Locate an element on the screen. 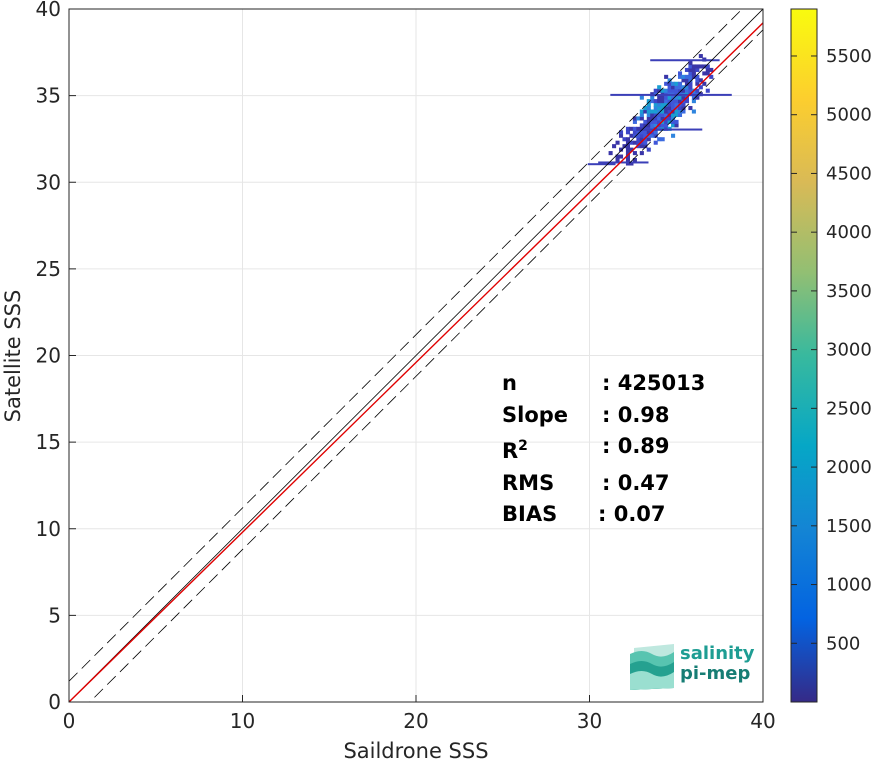 Image resolution: width=879 pixels, height=764 pixels. colorbar-tick-label: 500 is located at coordinates (843, 643).